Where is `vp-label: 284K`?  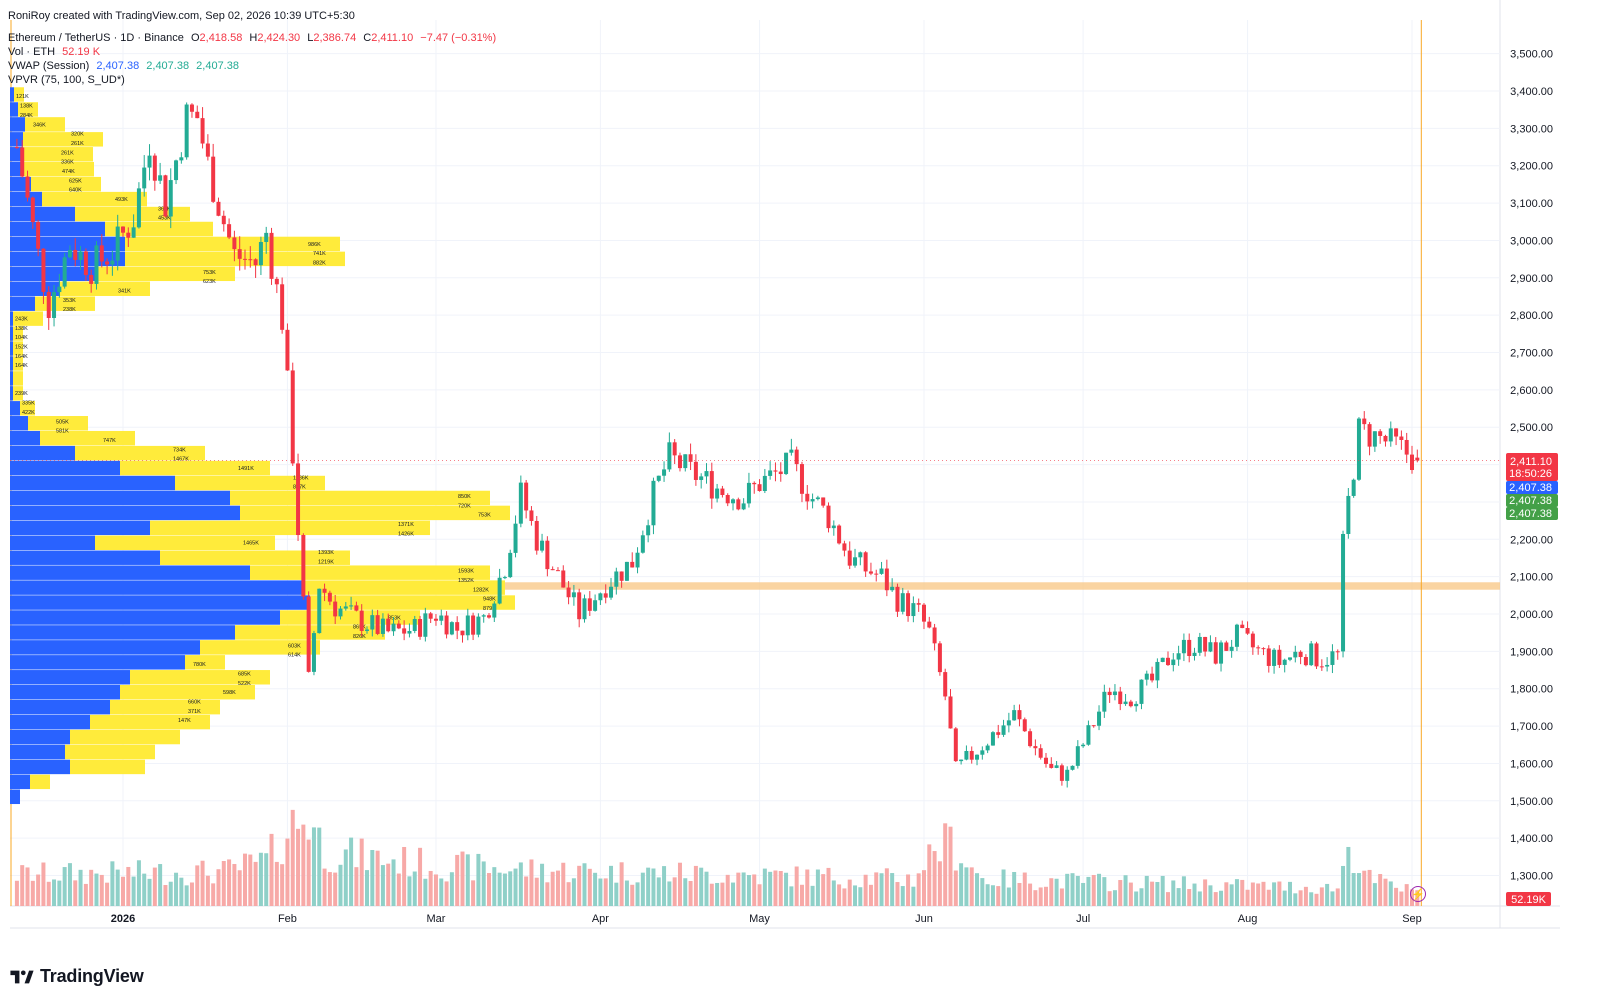
vp-label: 284K is located at coordinates (26, 116).